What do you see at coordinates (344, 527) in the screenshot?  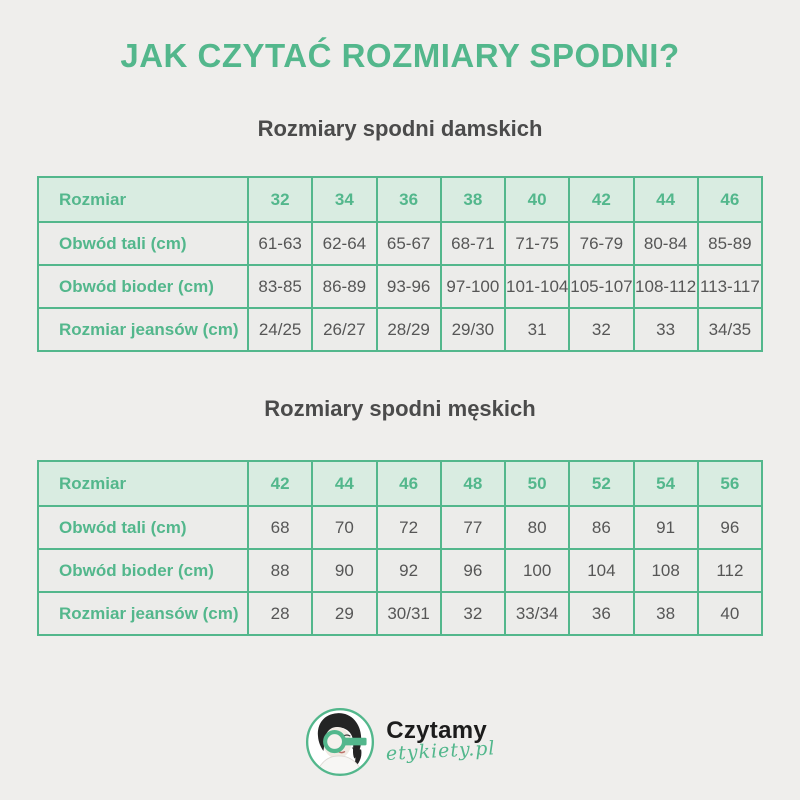 I see `value-cell: 70` at bounding box center [344, 527].